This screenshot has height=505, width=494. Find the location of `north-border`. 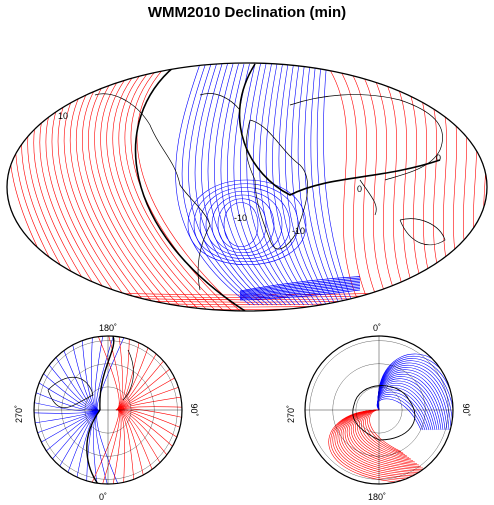

north-border is located at coordinates (108, 410).